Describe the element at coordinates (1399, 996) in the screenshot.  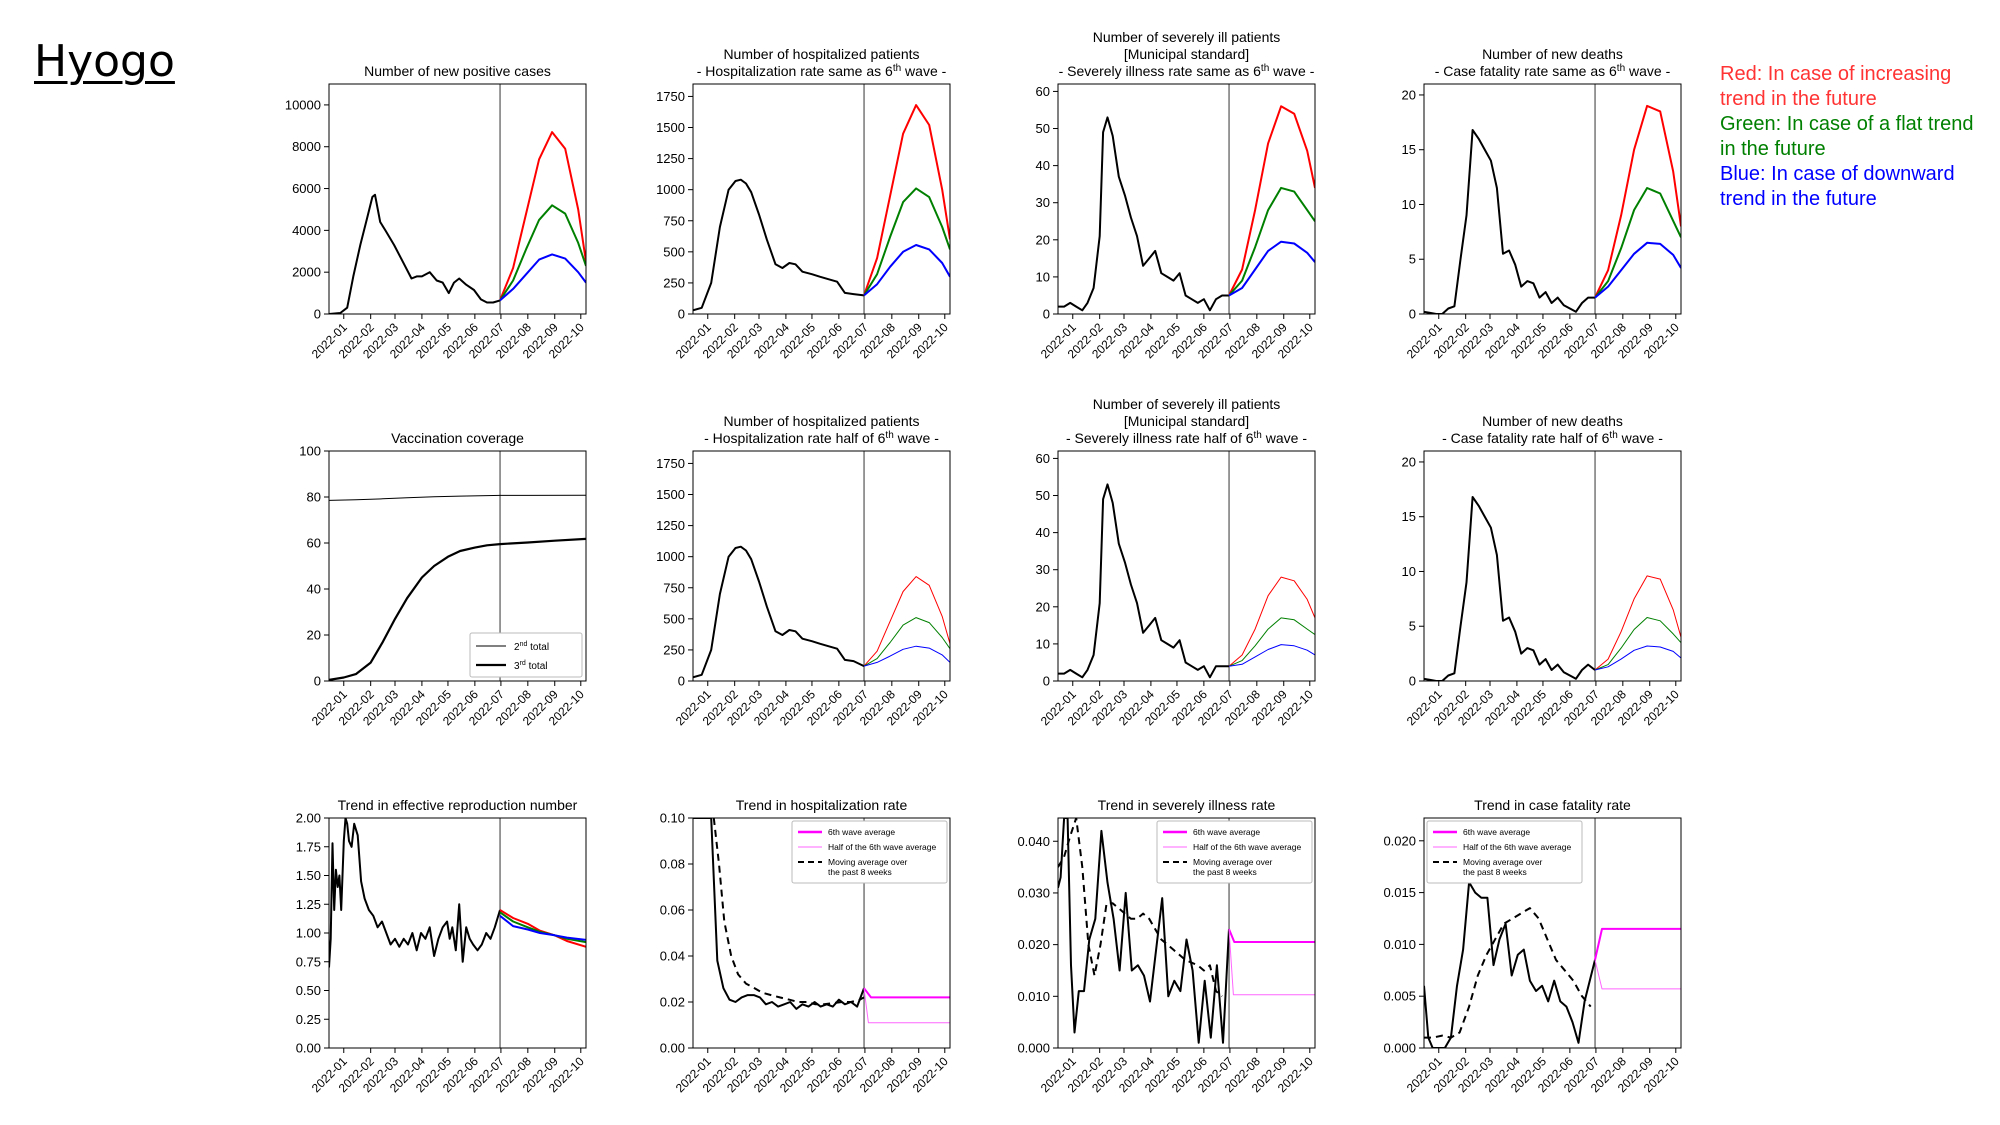
I see `y-tick-label: 0.005` at that location.